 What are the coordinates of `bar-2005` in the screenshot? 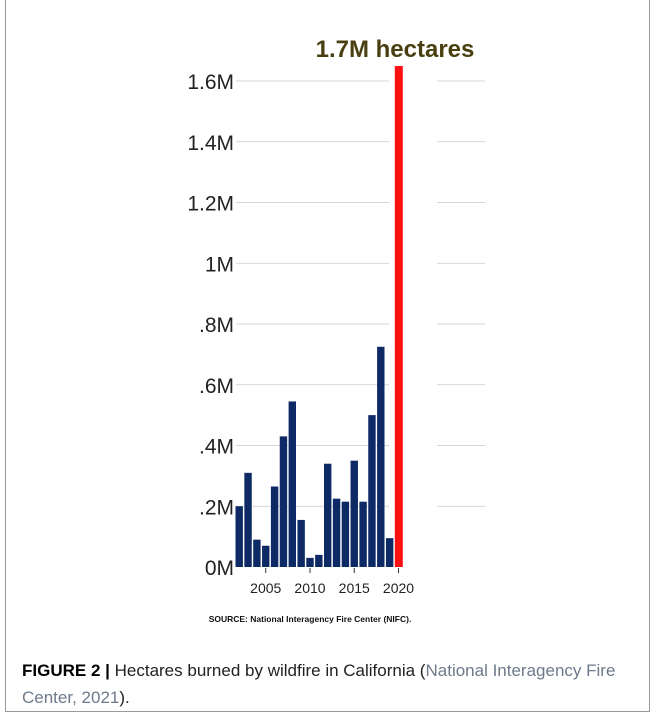 It's located at (266, 556).